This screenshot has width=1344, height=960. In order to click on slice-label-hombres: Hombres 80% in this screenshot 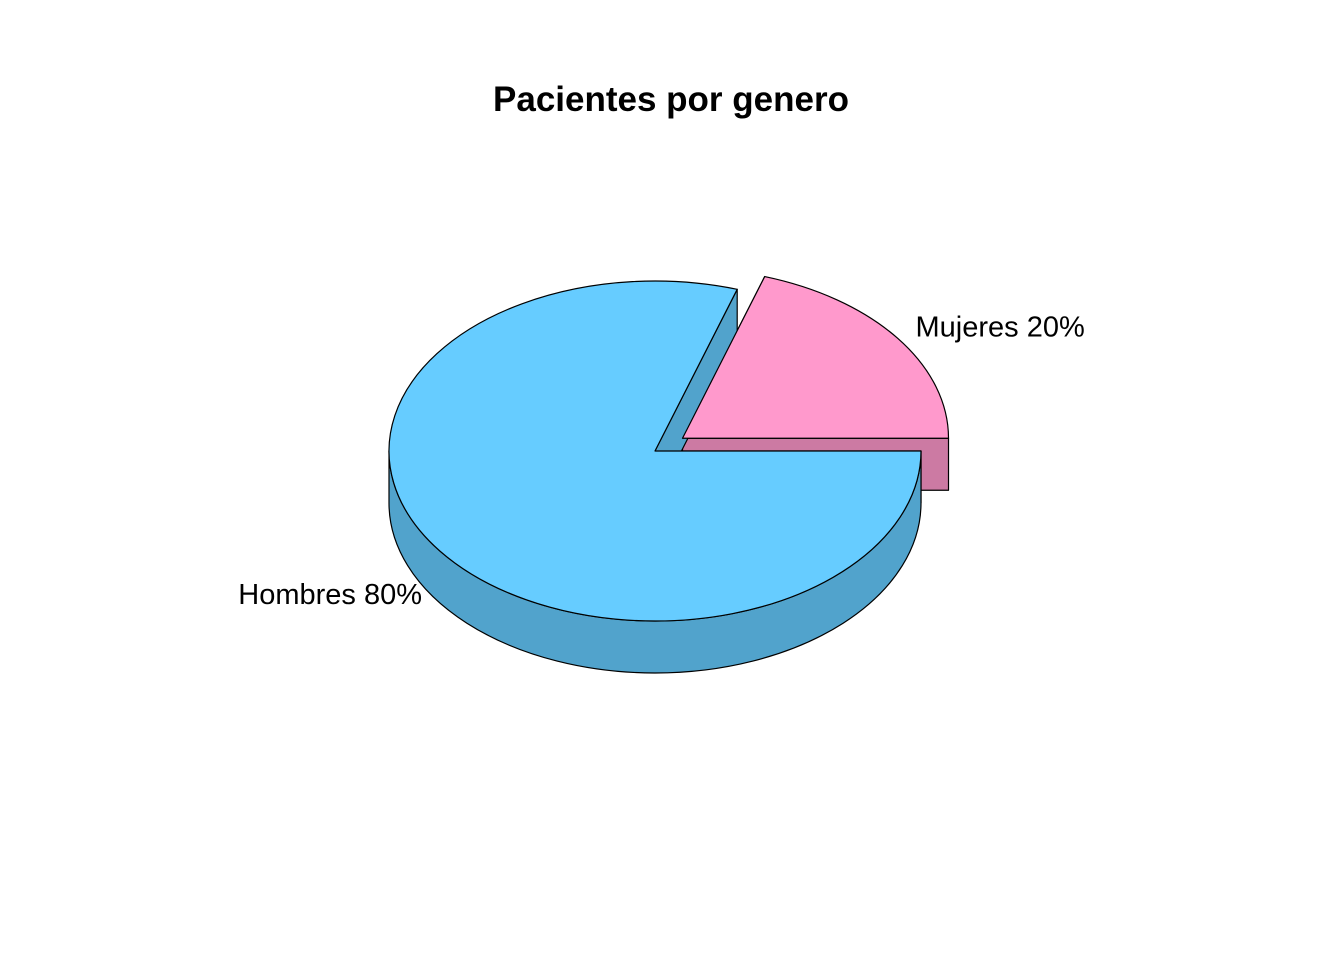, I will do `click(330, 595)`.